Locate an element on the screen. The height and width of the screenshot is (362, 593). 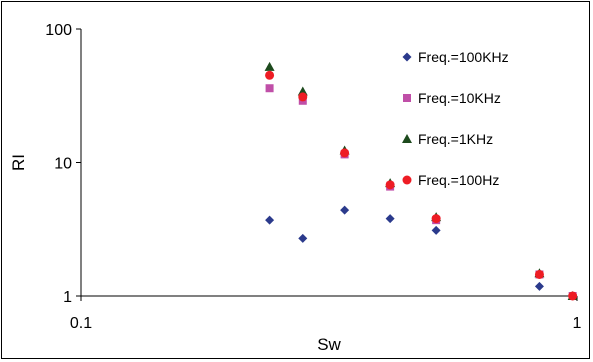
x-axis-title: Sw is located at coordinates (329, 344).